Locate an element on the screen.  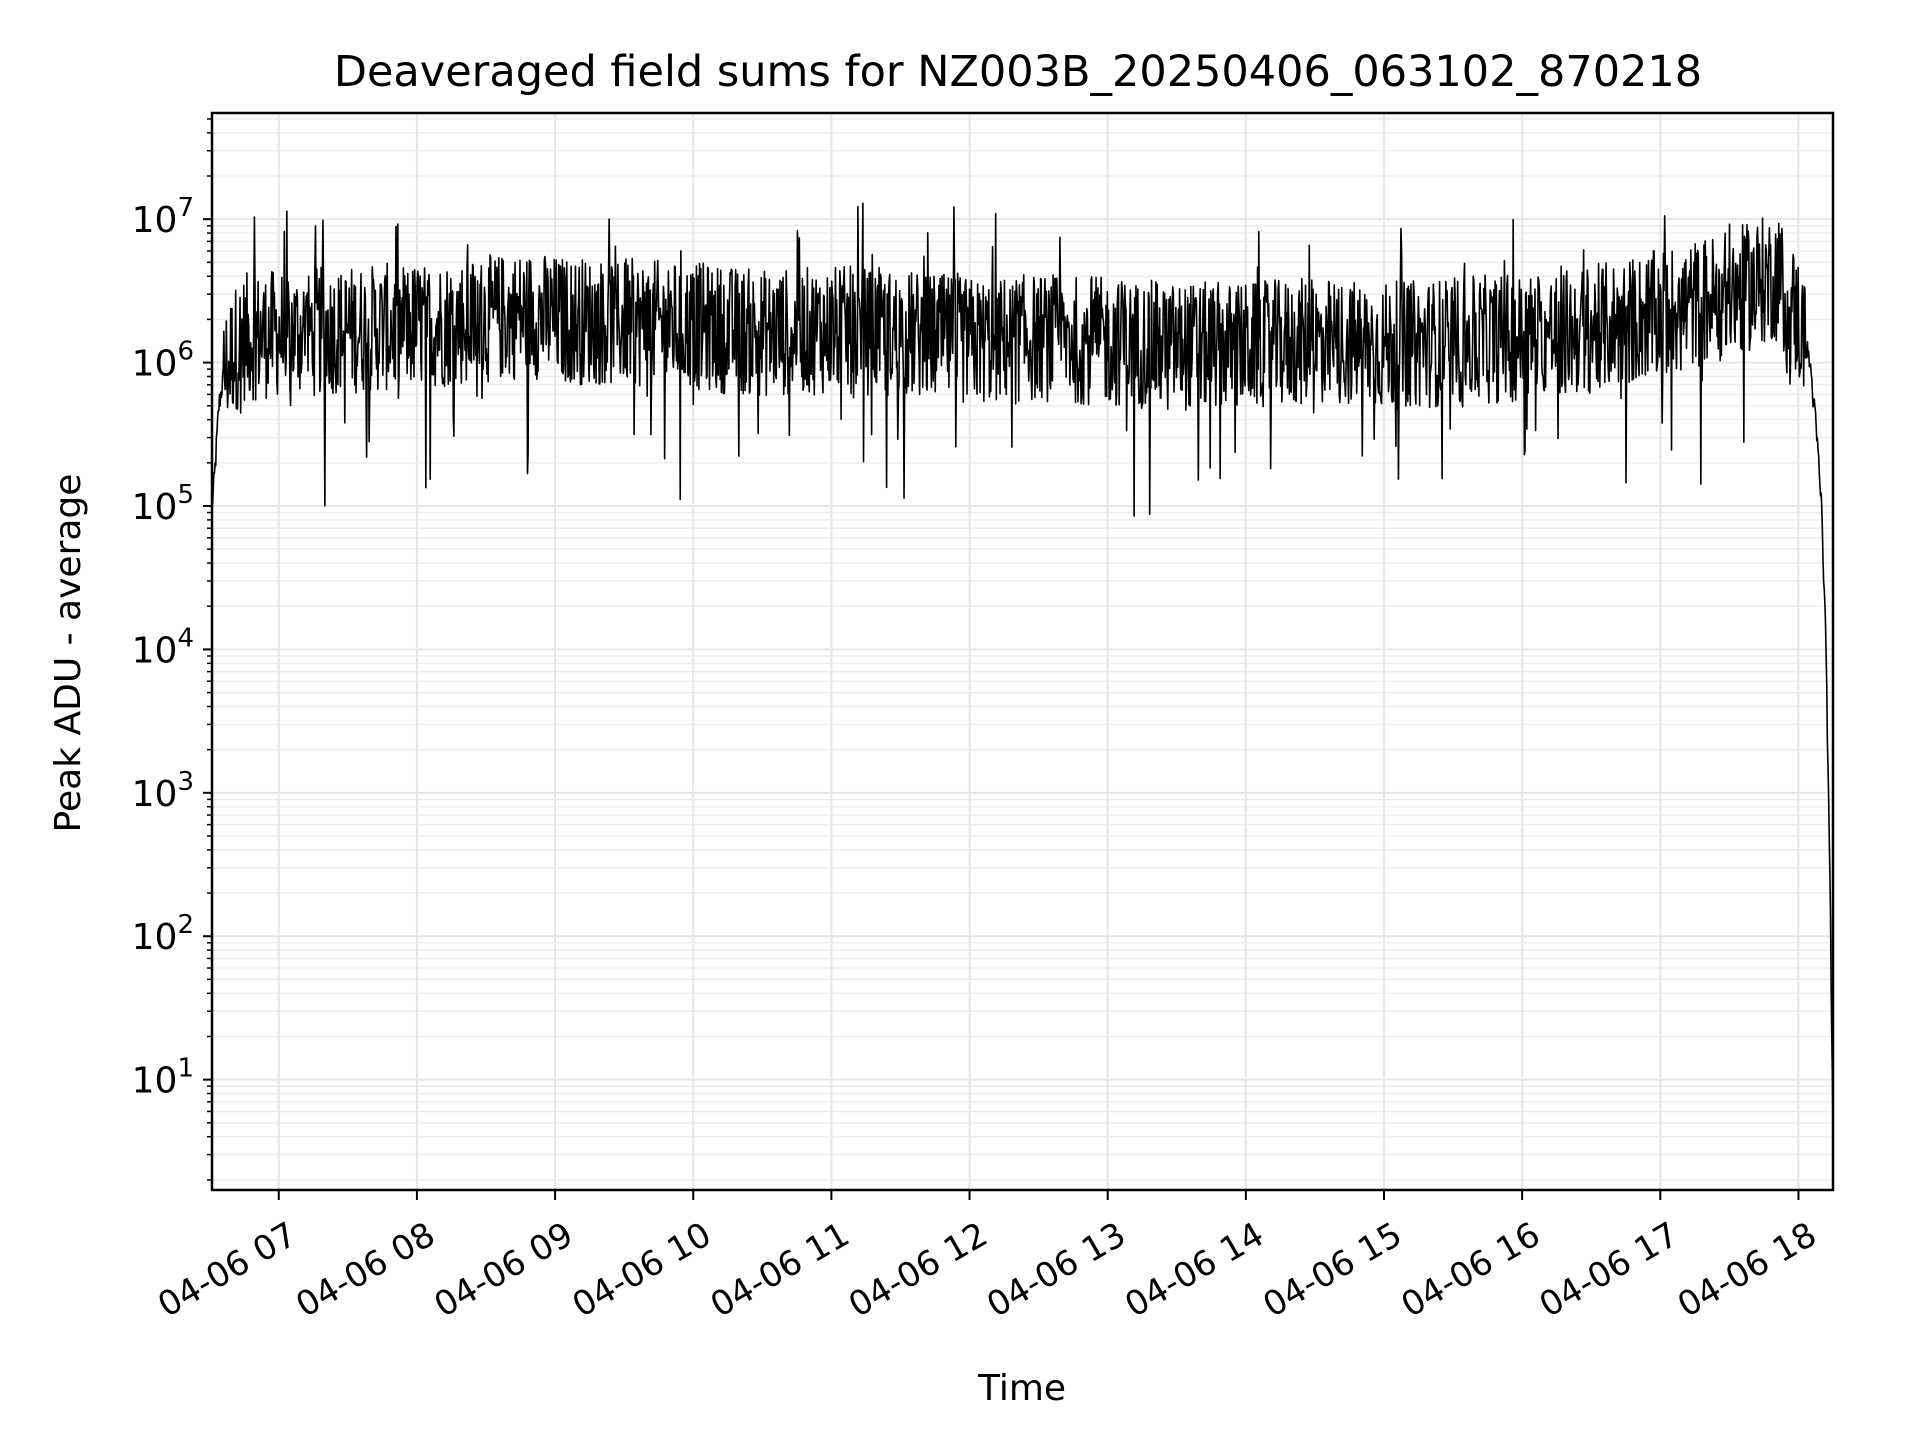
y-tick-label: 10⁴ is located at coordinates (163, 647).